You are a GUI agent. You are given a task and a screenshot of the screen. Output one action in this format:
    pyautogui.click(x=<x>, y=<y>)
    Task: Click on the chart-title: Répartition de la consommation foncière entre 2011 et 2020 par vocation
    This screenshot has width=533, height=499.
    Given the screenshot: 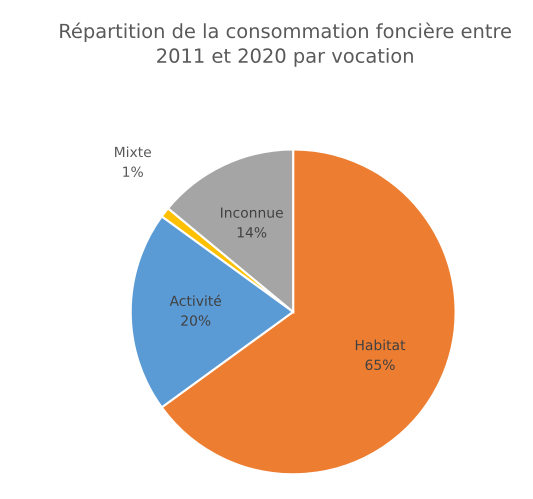 What is the action you would take?
    pyautogui.click(x=285, y=44)
    